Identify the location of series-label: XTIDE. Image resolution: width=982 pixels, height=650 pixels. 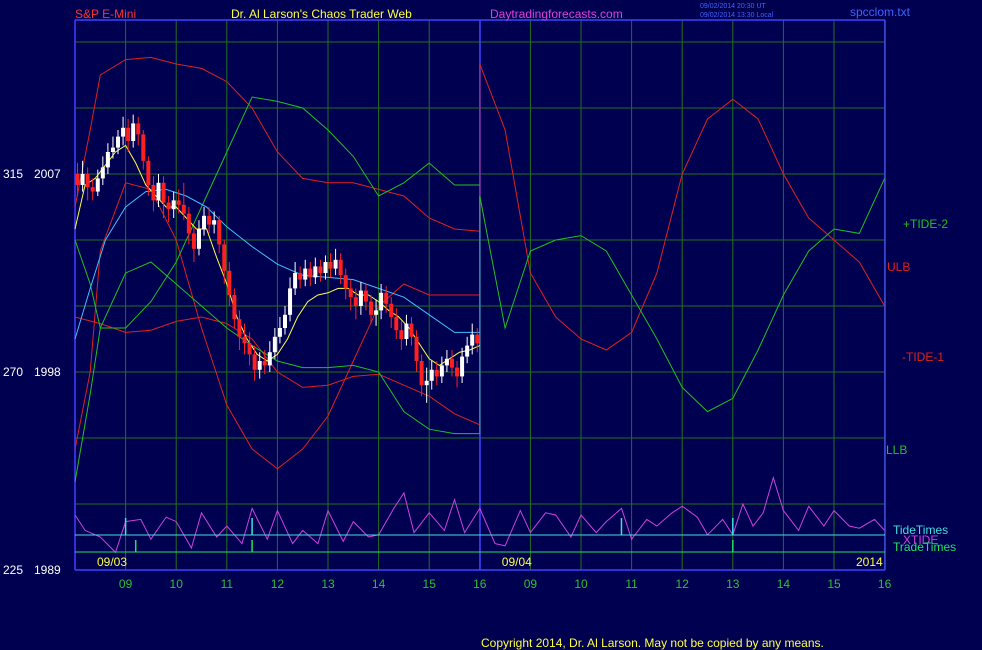
(920, 540).